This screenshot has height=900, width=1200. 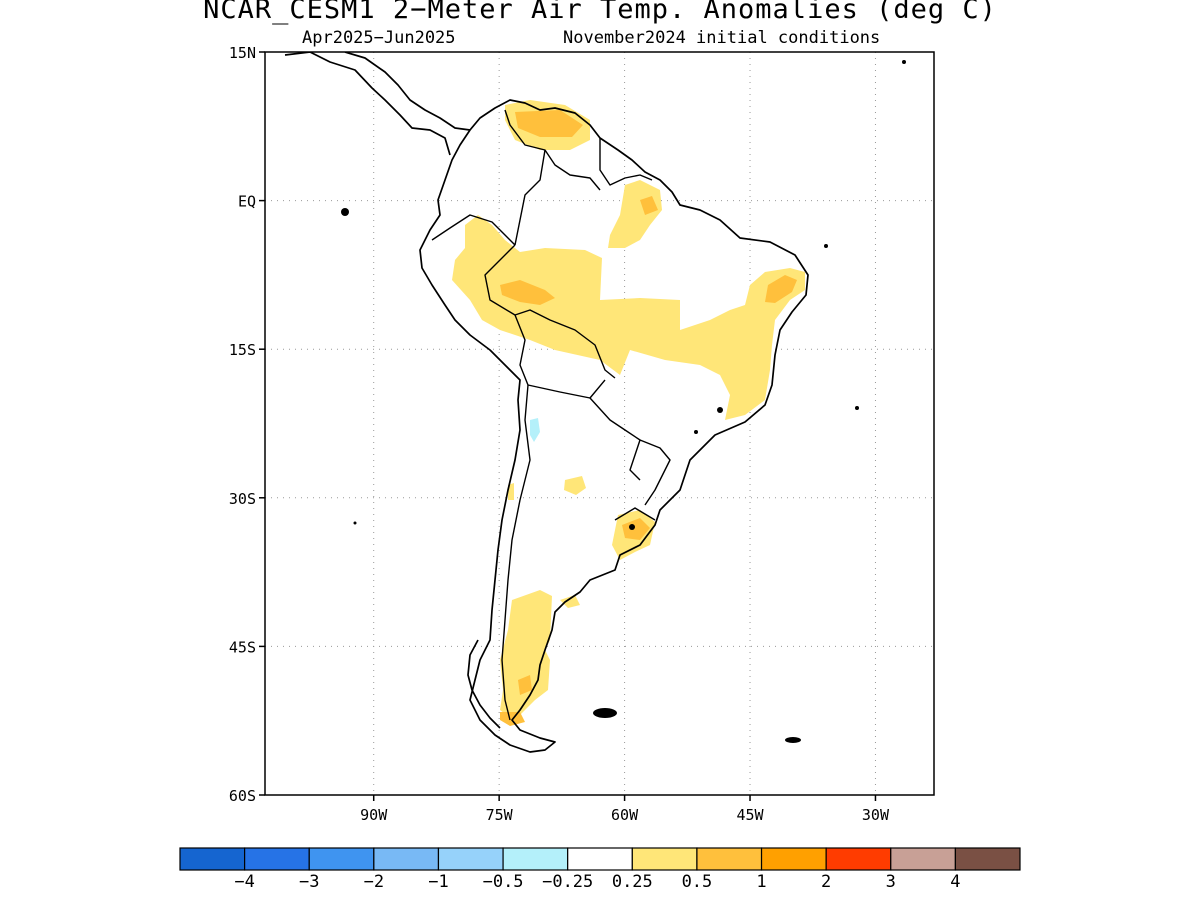 I want to click on lon-tick-label: 30W, so click(x=876, y=815).